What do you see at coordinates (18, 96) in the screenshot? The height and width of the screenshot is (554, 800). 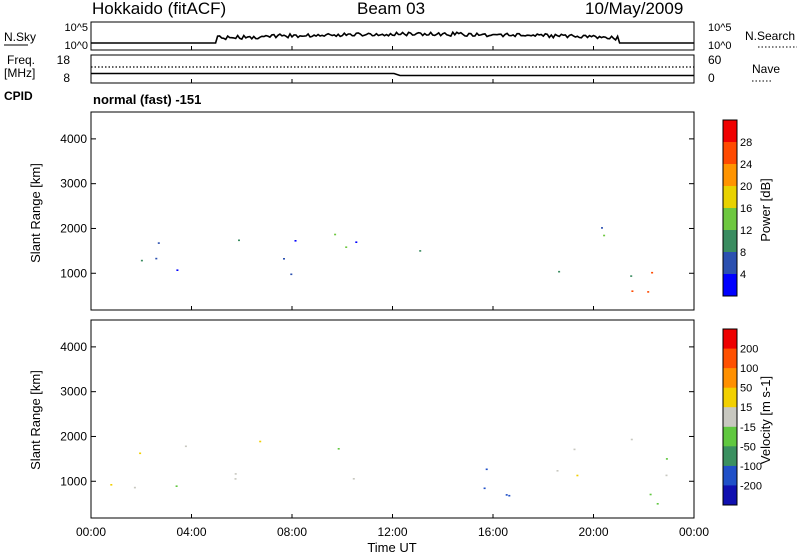 I see `cpid-label: CPID` at bounding box center [18, 96].